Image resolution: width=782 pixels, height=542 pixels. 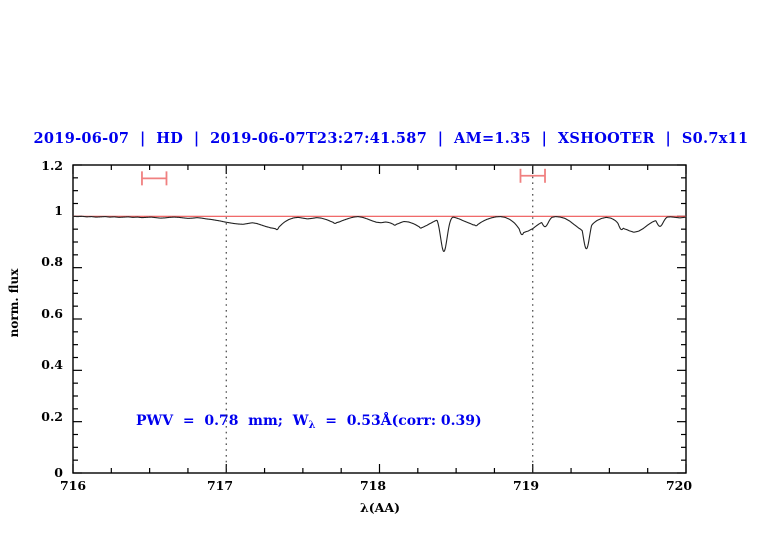 What do you see at coordinates (379, 234) in the screenshot?
I see `spectrum-trace` at bounding box center [379, 234].